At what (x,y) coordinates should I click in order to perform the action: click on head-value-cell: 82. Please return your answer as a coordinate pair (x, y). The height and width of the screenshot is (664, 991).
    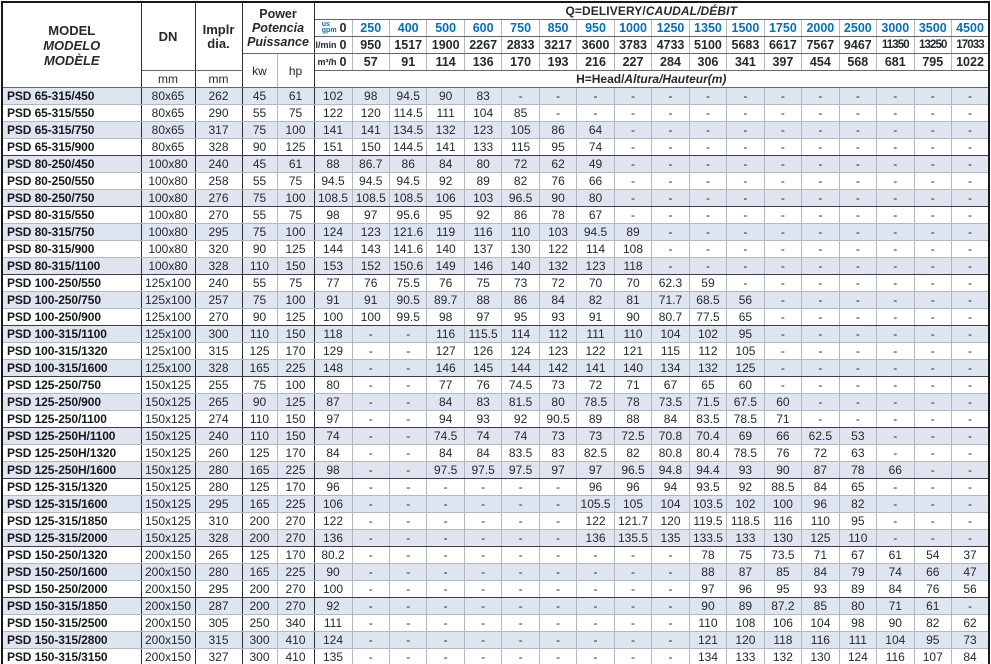
    Looking at the image, I should click on (858, 504).